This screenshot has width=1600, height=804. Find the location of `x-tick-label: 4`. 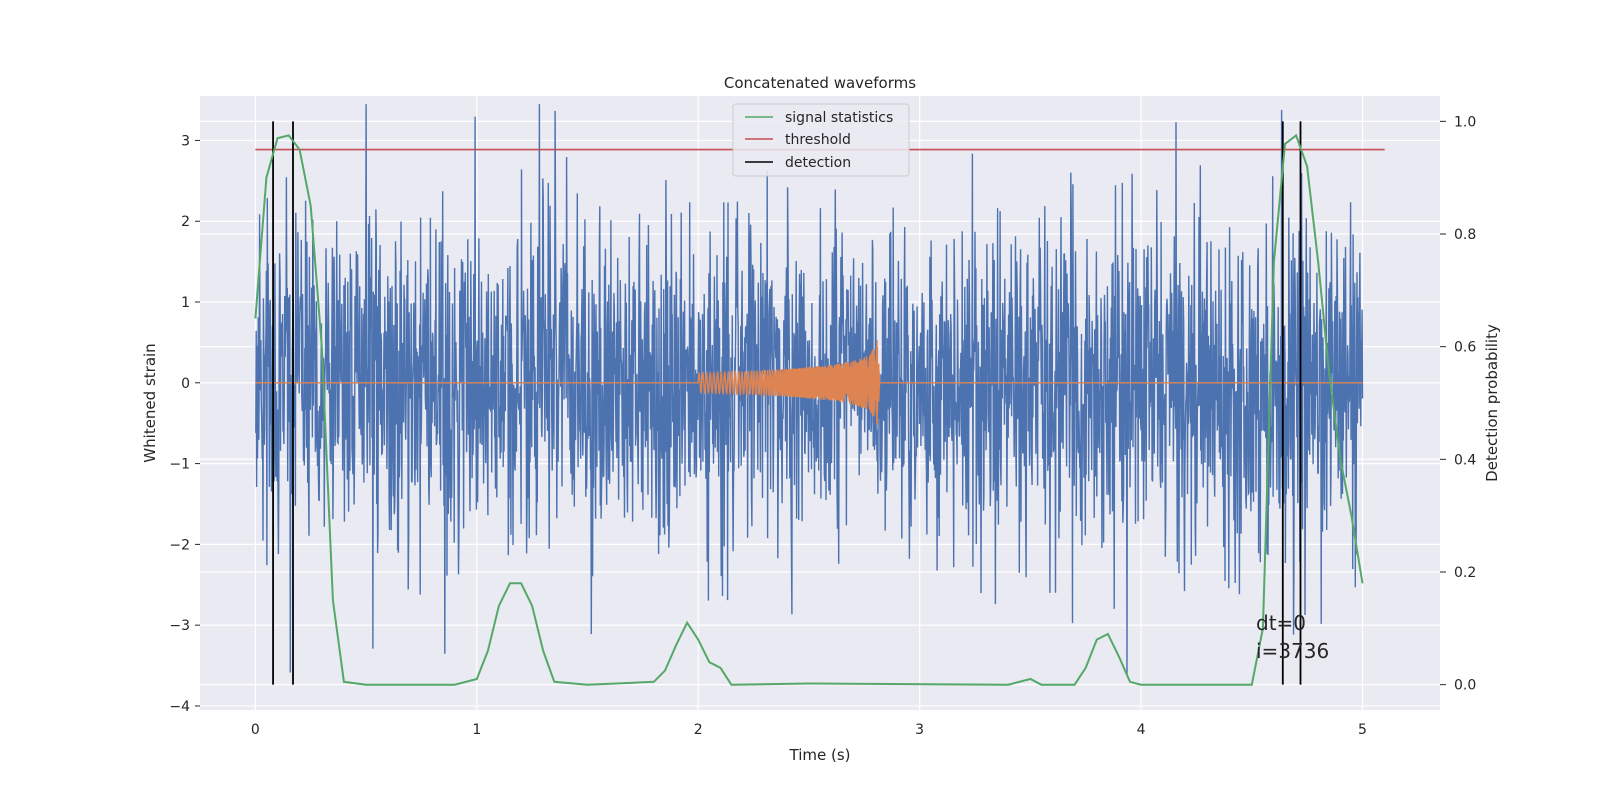

x-tick-label: 4 is located at coordinates (1141, 730).